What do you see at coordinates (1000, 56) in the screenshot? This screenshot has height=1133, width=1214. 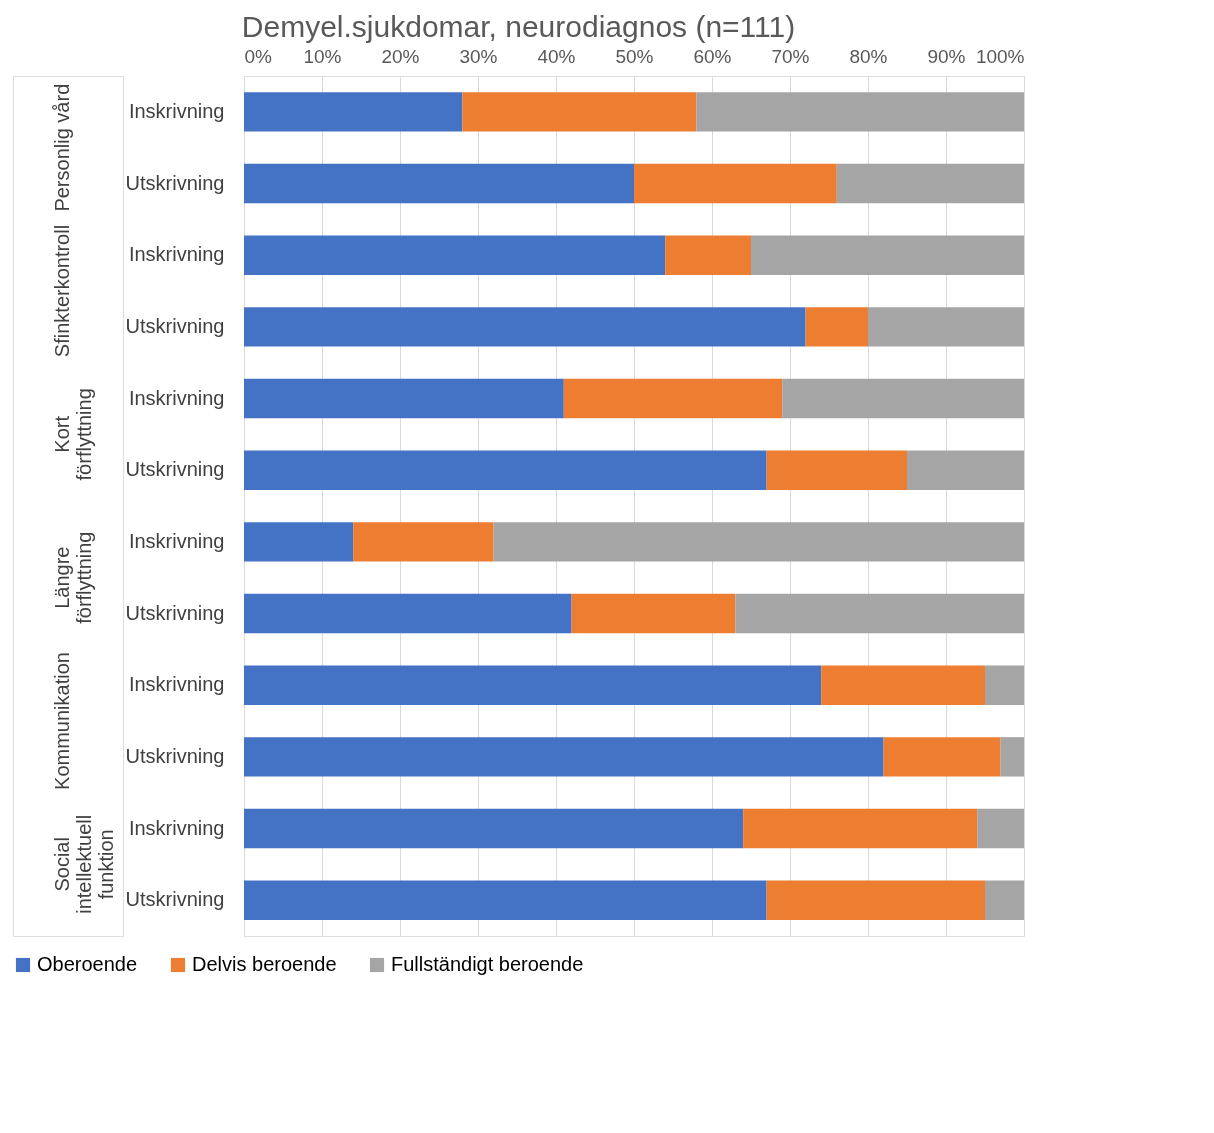 I see `x-tick-label: 100%` at bounding box center [1000, 56].